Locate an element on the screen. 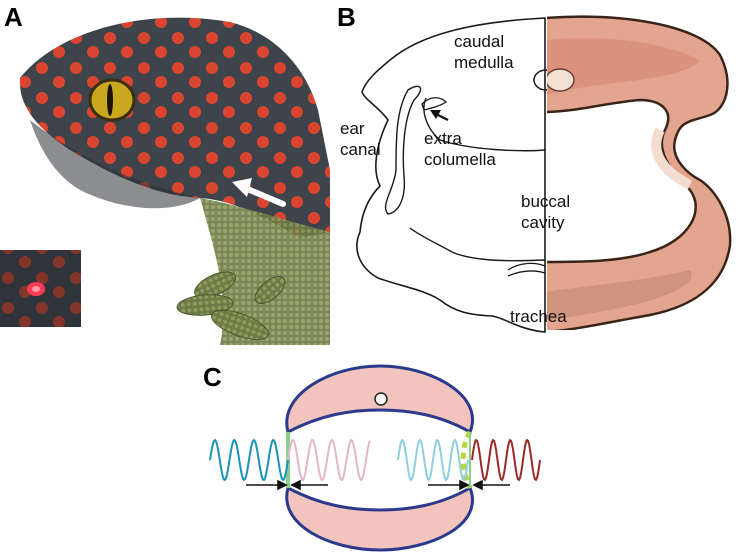 This screenshot has height=556, width=743. right-arrow-out-icon is located at coordinates (491, 485).